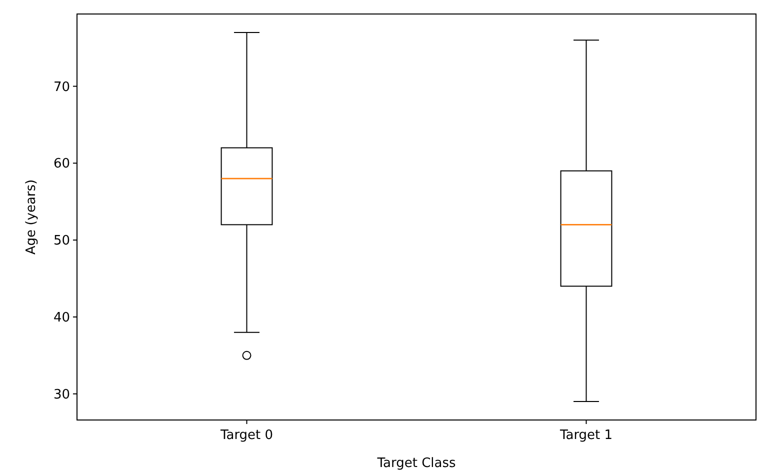 This screenshot has width=762, height=473. Describe the element at coordinates (31, 217) in the screenshot. I see `y-axis-title: Age (years)` at that location.